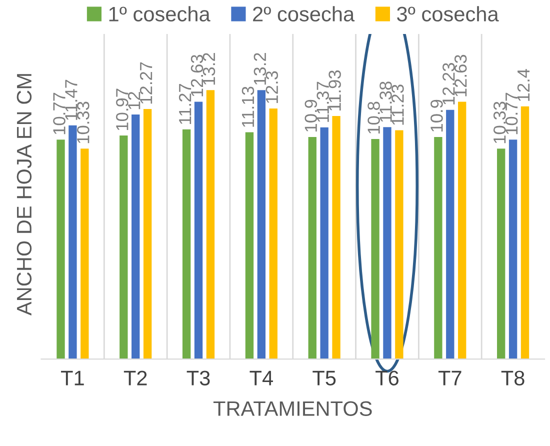  I want to click on data-label: 11.27, so click(185, 104).